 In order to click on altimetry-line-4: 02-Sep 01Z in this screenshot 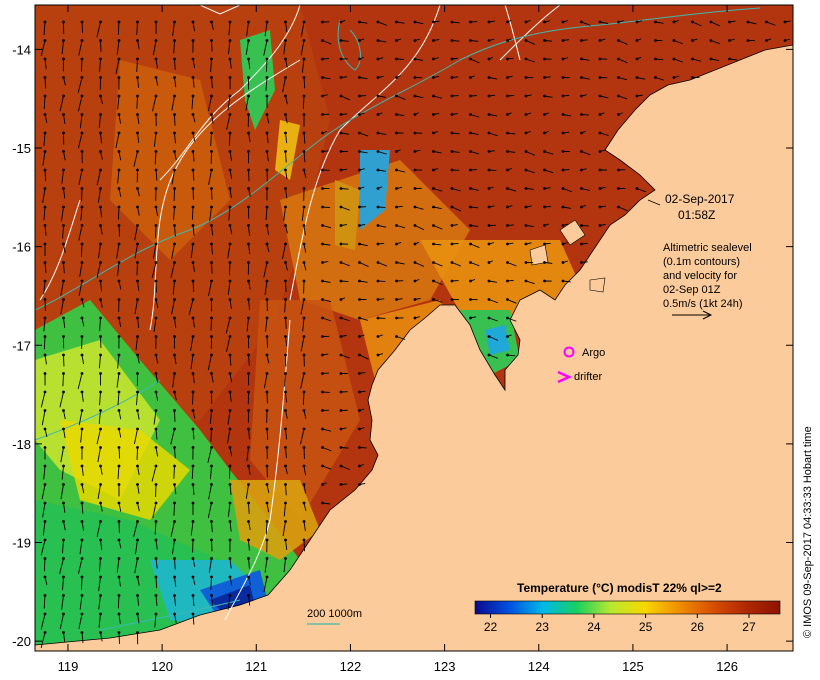, I will do `click(692, 290)`.